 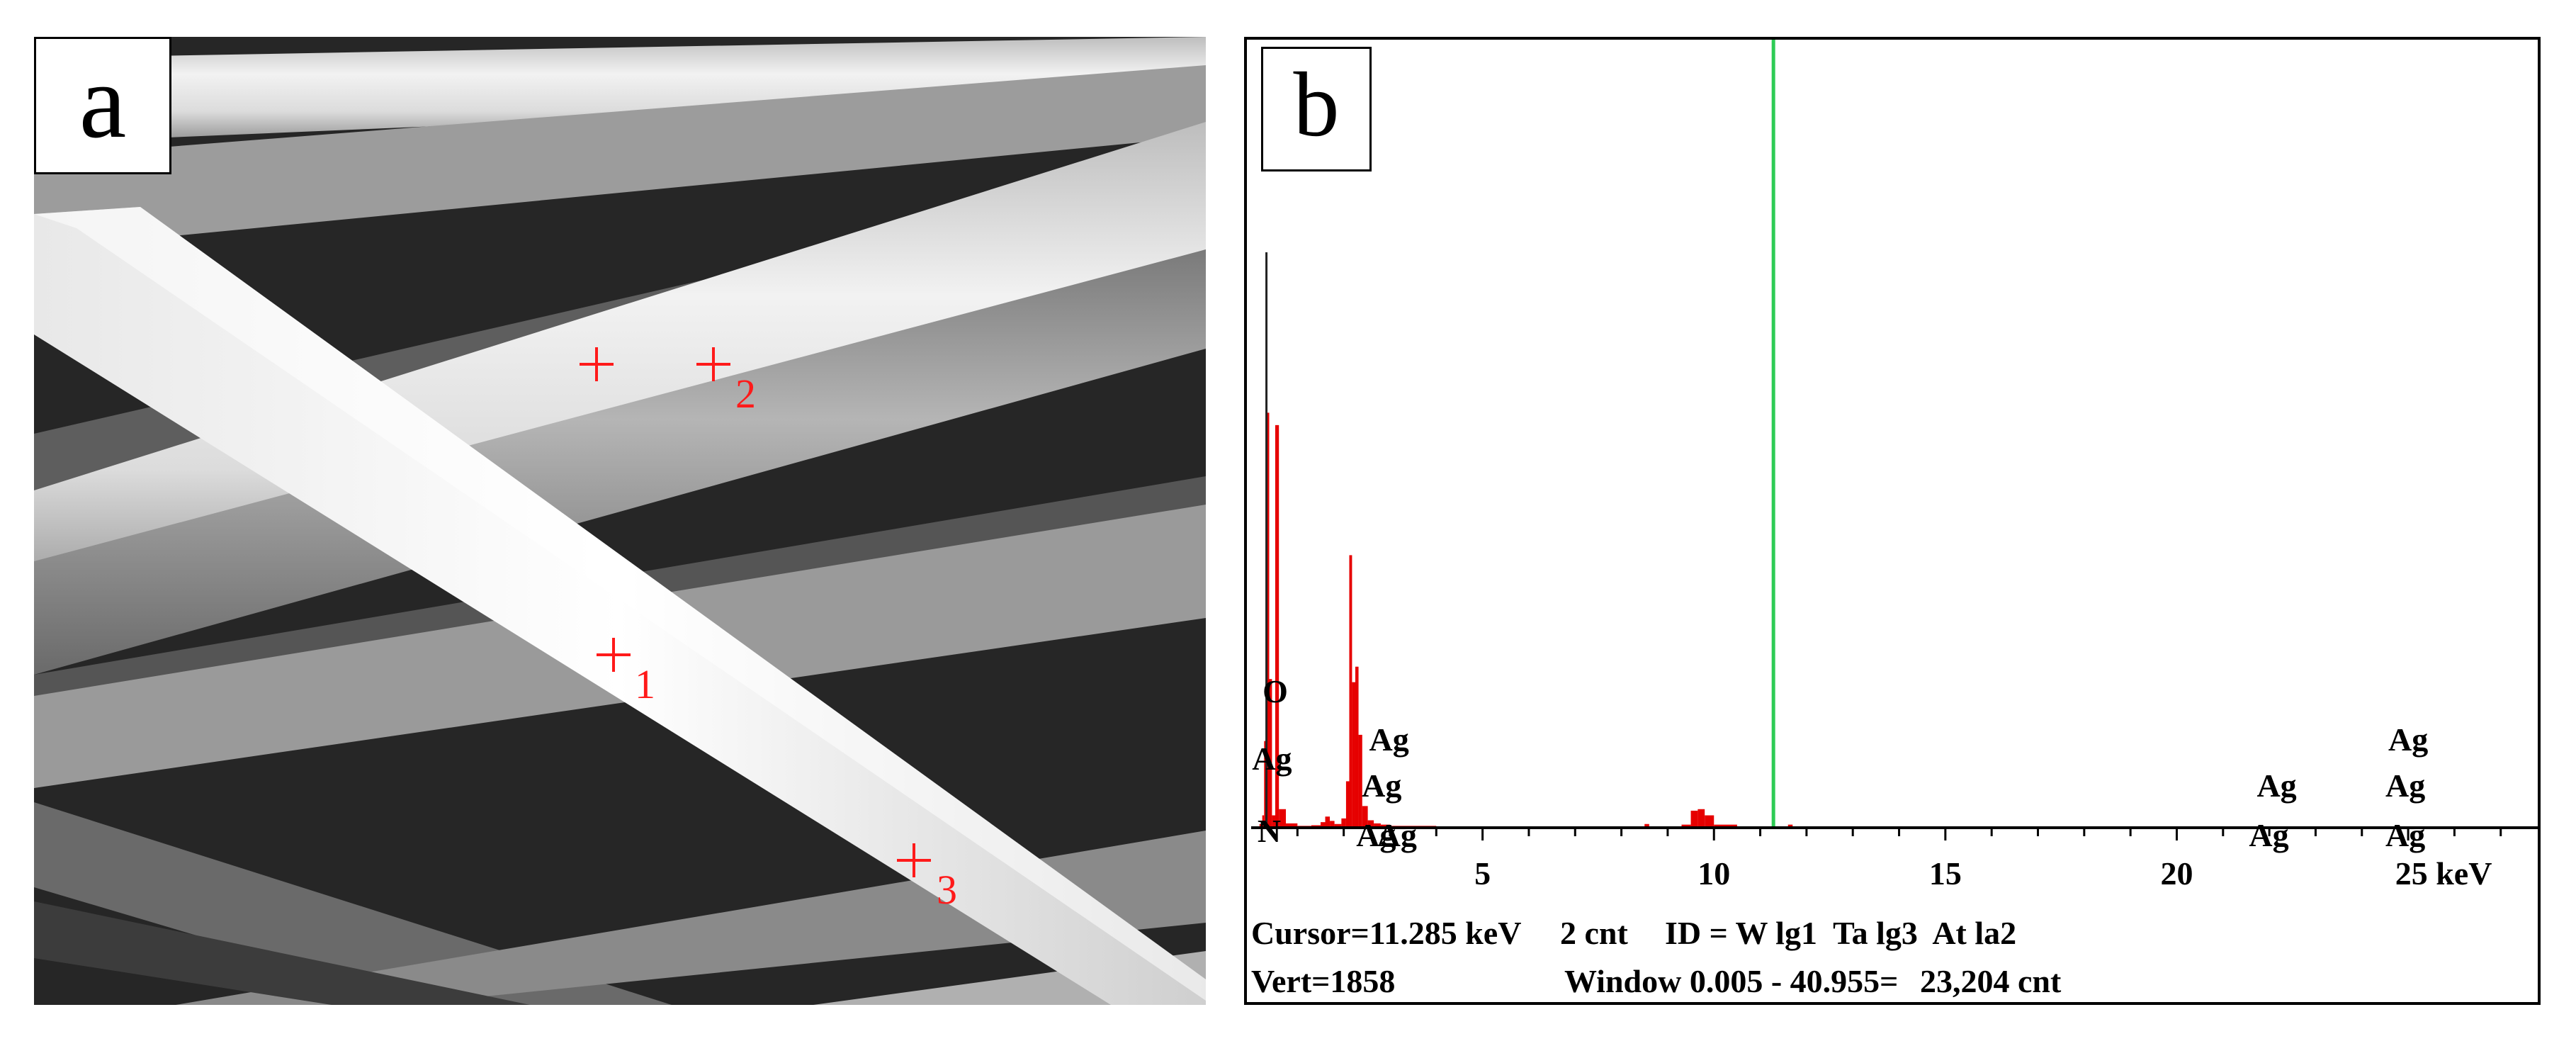 What do you see at coordinates (1316, 109) in the screenshot?
I see `panel-b-label: b` at bounding box center [1316, 109].